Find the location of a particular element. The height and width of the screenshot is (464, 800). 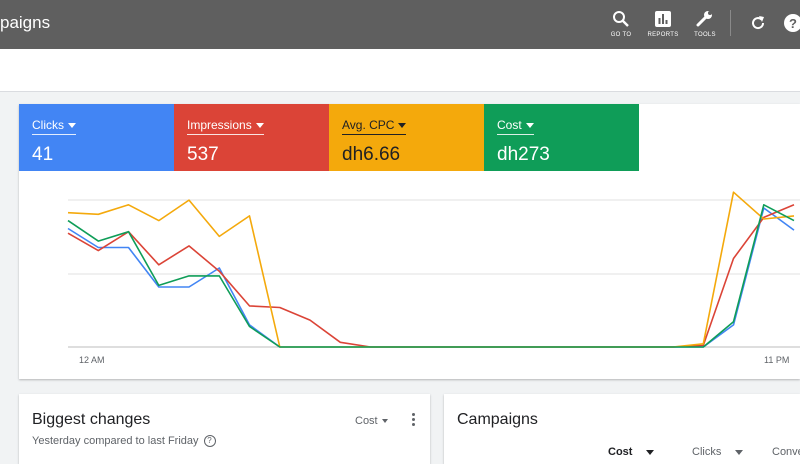

toolbar-divider is located at coordinates (730, 23).